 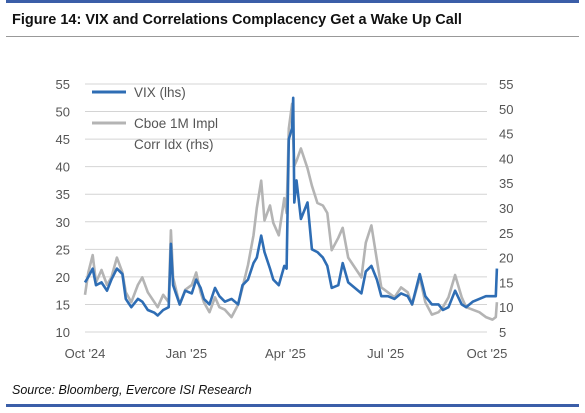 I want to click on right-tick-label: 5, so click(x=502, y=332).